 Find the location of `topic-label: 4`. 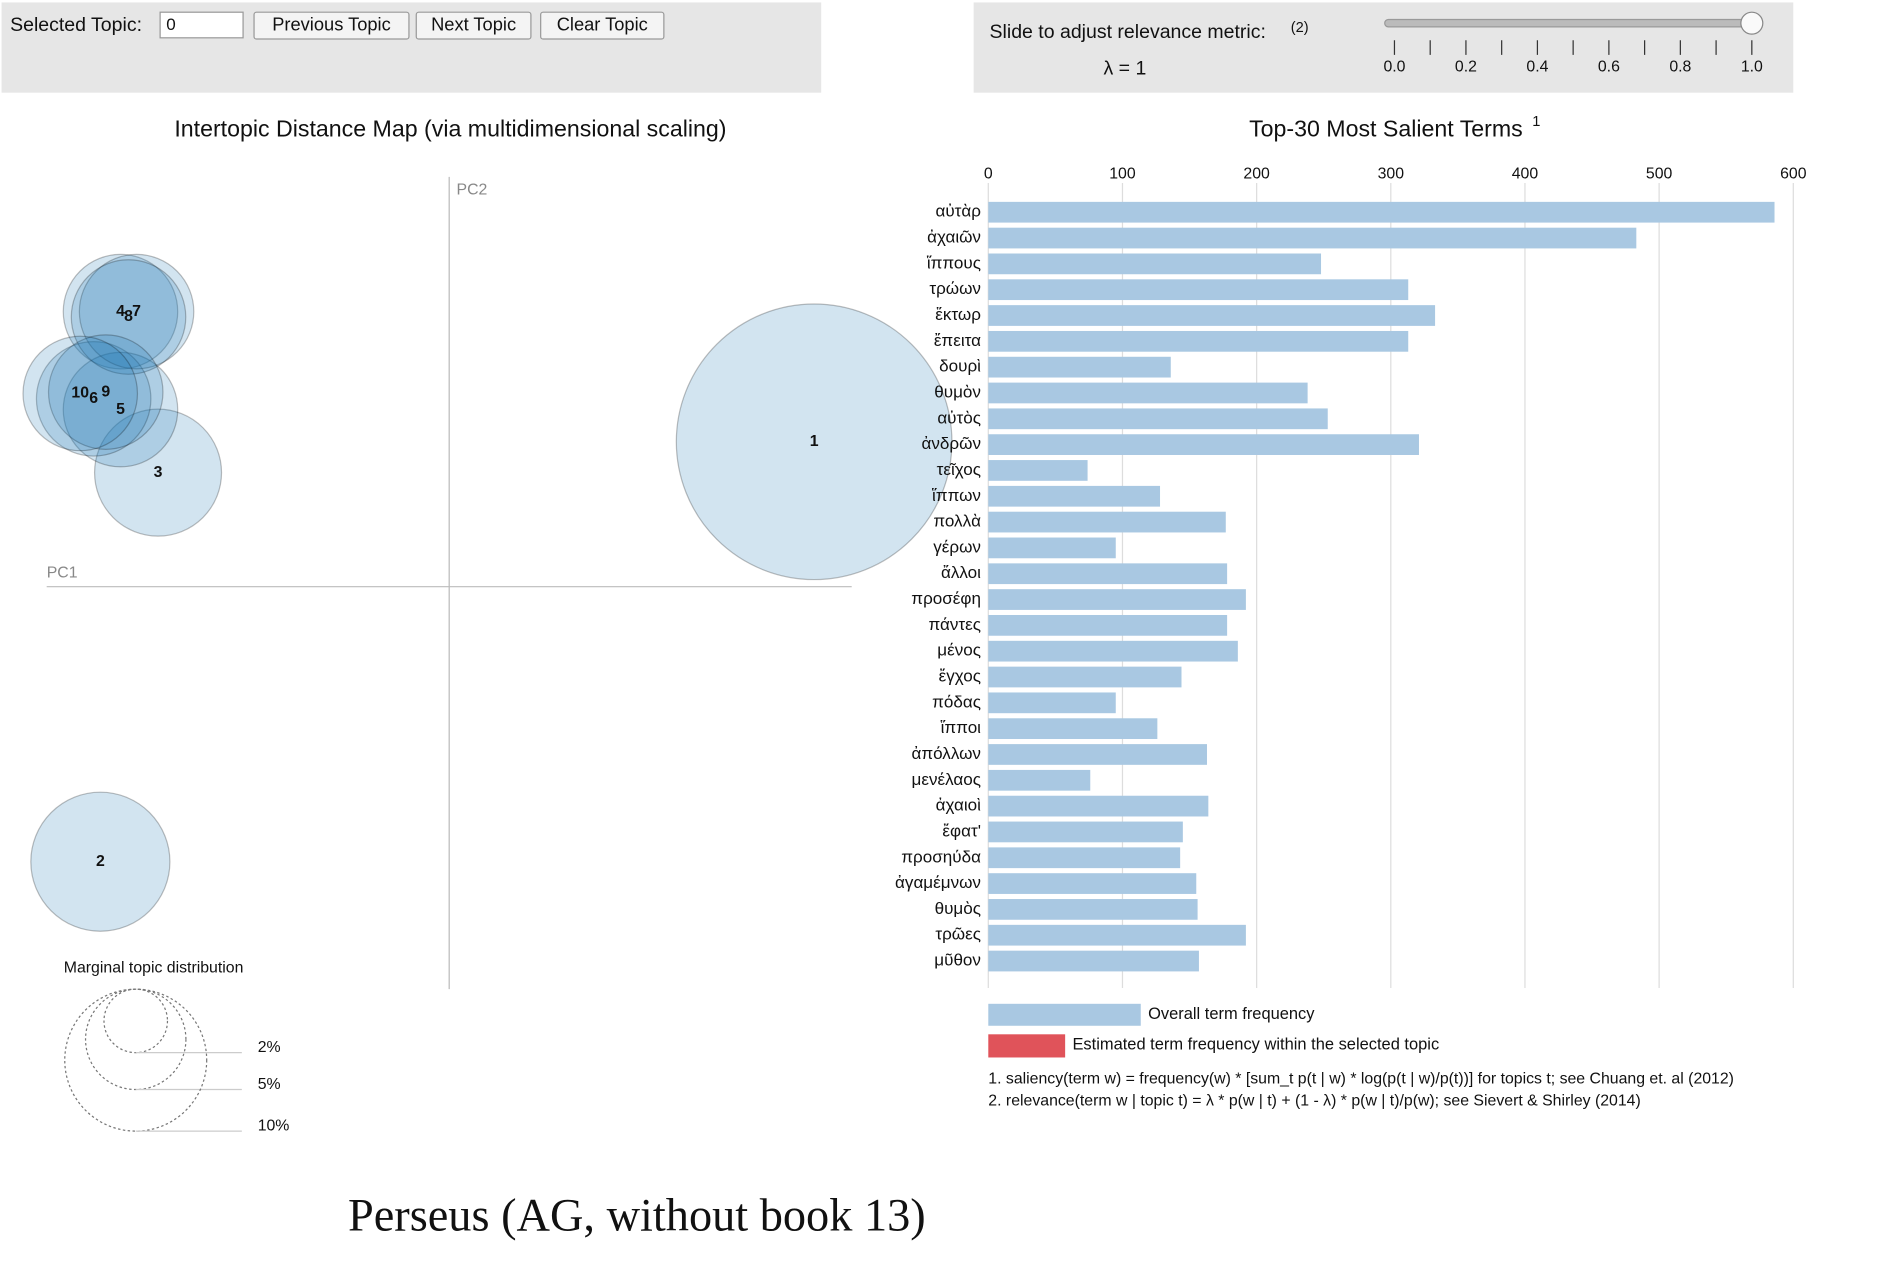

topic-label: 4 is located at coordinates (120, 311).